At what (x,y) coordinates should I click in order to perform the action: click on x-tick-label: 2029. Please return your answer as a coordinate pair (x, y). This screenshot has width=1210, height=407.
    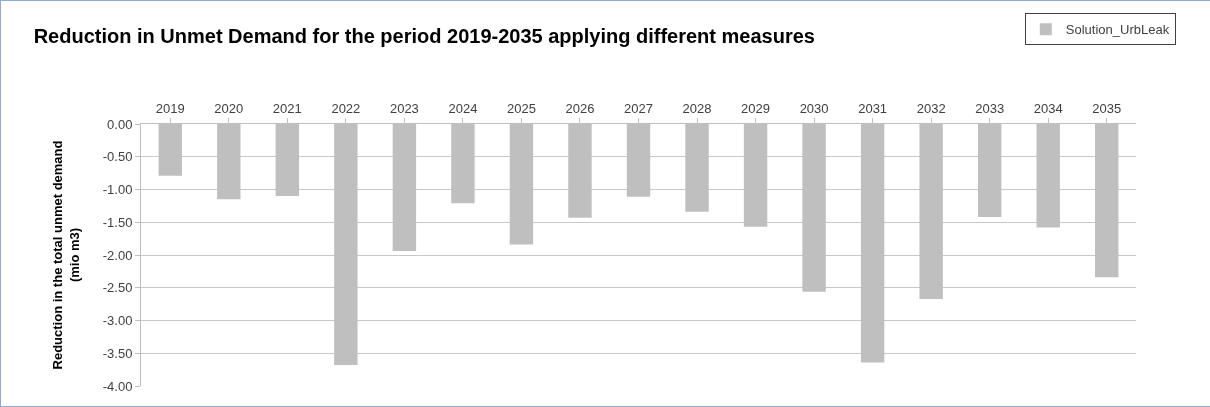
    Looking at the image, I should click on (756, 108).